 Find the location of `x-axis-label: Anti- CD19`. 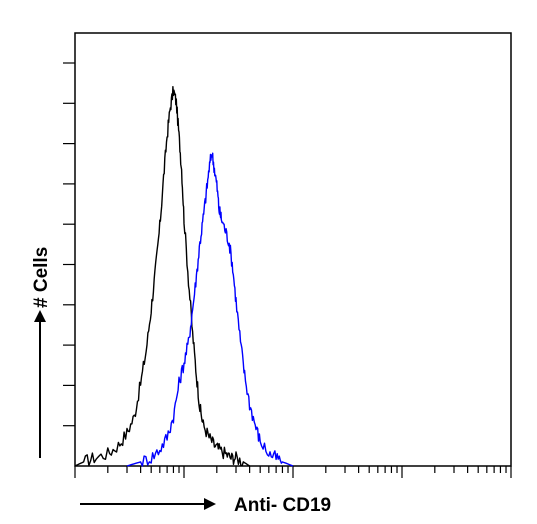

x-axis-label: Anti- CD19 is located at coordinates (282, 505).